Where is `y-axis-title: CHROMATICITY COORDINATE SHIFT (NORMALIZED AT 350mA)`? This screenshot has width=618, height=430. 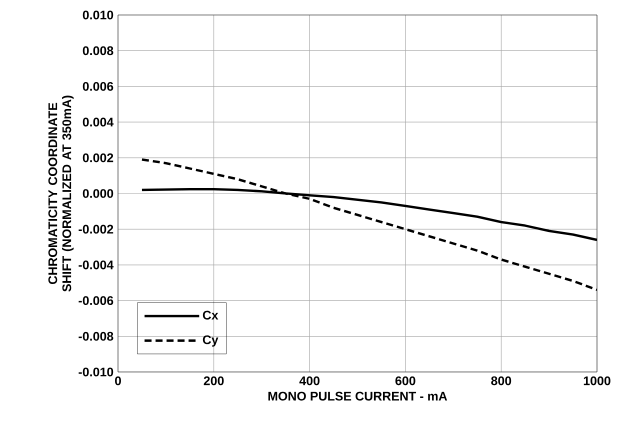
y-axis-title: CHROMATICITY COORDINATE SHIFT (NORMALIZED AT 350mA) is located at coordinates (61, 194).